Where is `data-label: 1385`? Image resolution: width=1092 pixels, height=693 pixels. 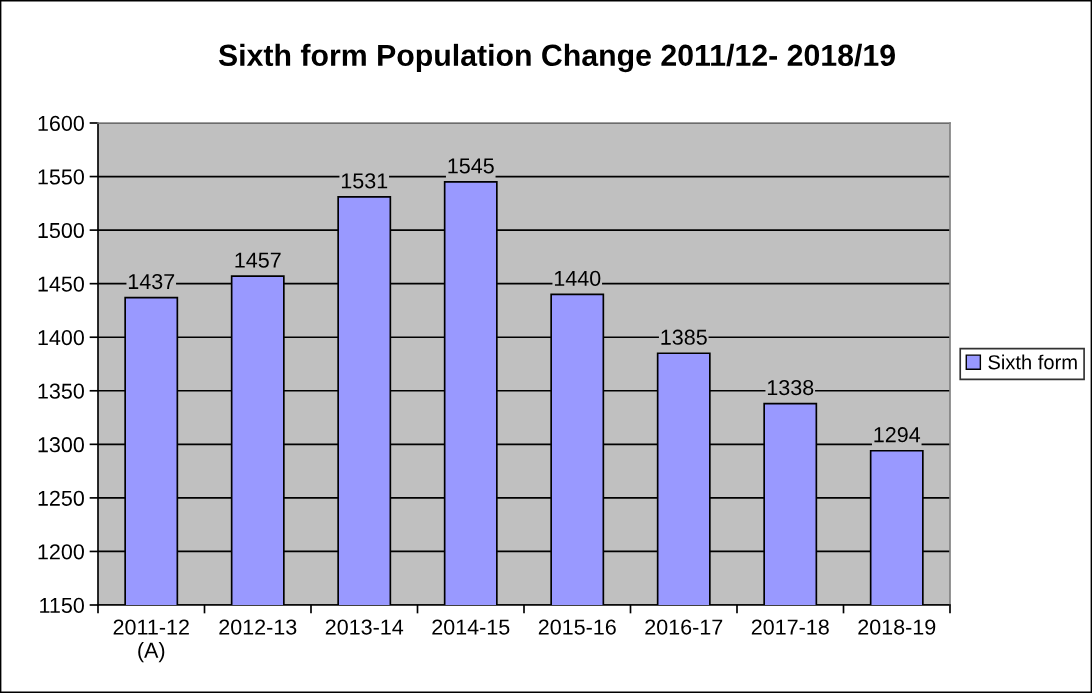 data-label: 1385 is located at coordinates (684, 337).